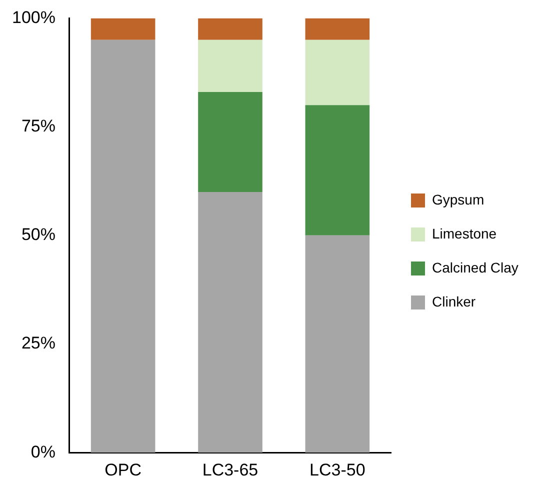 The width and height of the screenshot is (536, 499). I want to click on x-tick-label: LC3-50, so click(338, 470).